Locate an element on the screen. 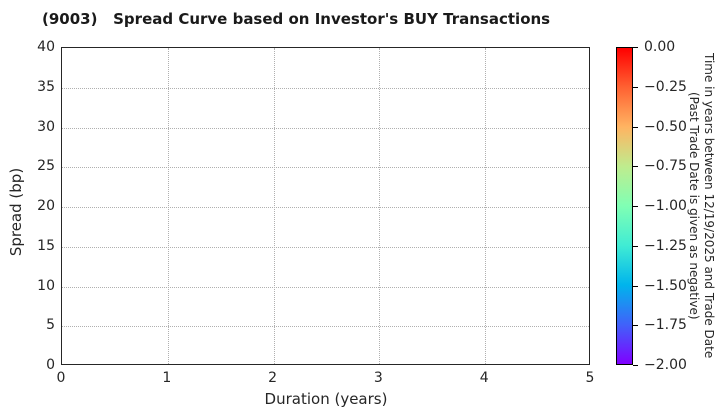 The image size is (720, 420). y-tick-label: 25 is located at coordinates (46, 166).